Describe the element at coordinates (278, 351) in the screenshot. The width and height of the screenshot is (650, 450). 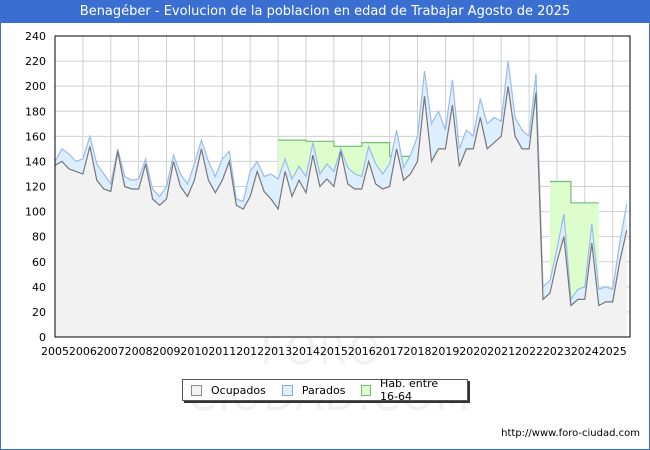
I see `x-tick-label: 2013` at that location.